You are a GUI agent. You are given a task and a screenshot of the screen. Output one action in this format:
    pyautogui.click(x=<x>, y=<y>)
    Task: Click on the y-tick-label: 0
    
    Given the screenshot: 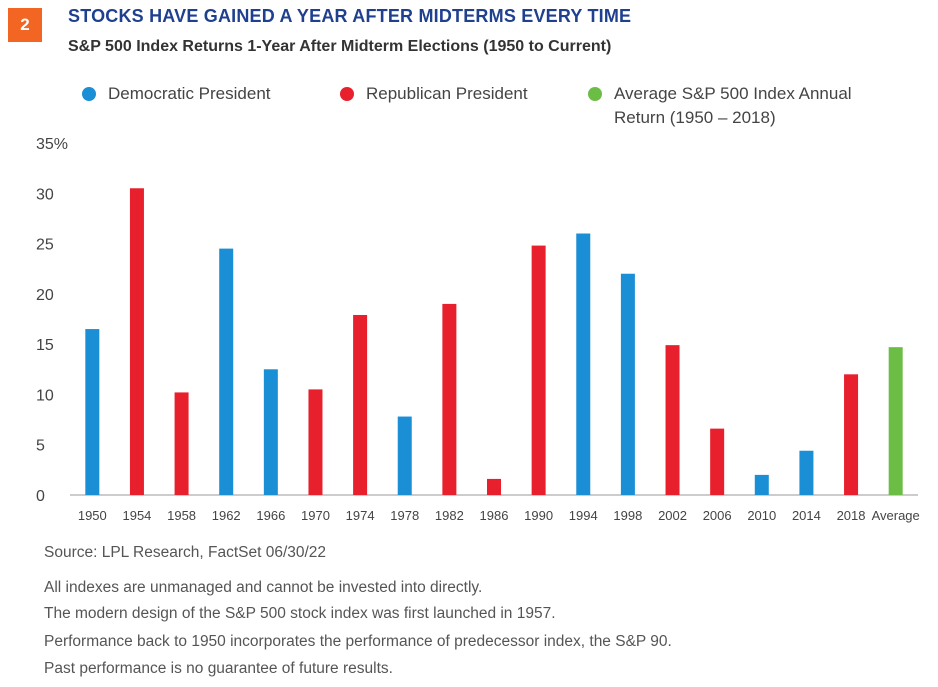 What is the action you would take?
    pyautogui.click(x=40, y=496)
    